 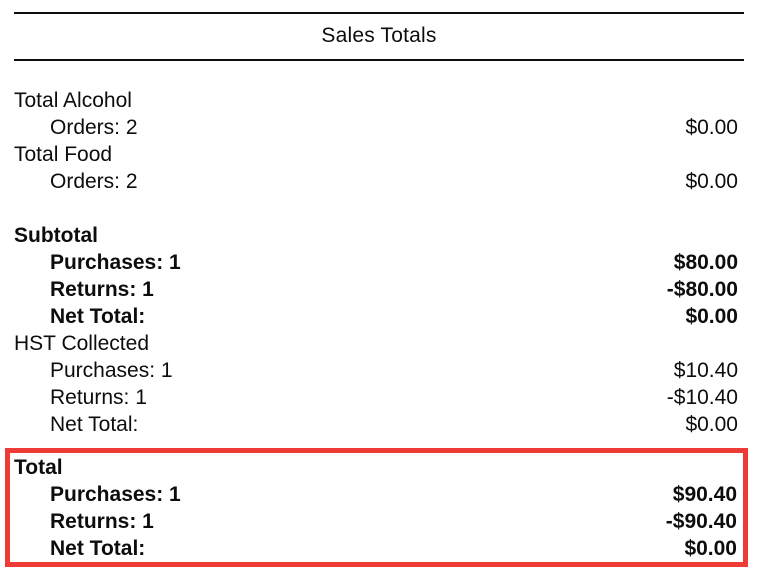 I want to click on line-item-row: Purchases: 1 $80.00, so click(x=379, y=262).